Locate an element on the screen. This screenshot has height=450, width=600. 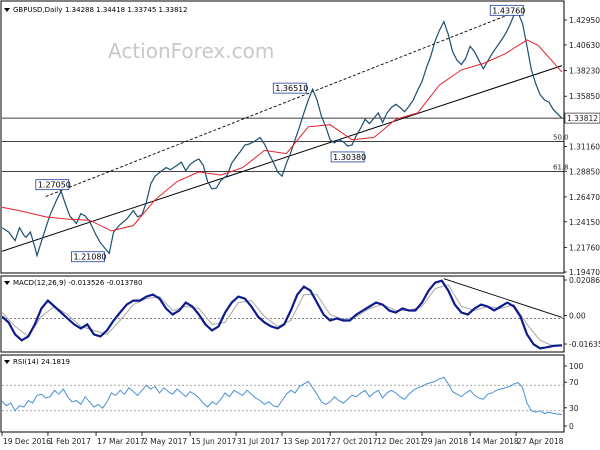
macd-axis-label: 0.020861 is located at coordinates (584, 280).